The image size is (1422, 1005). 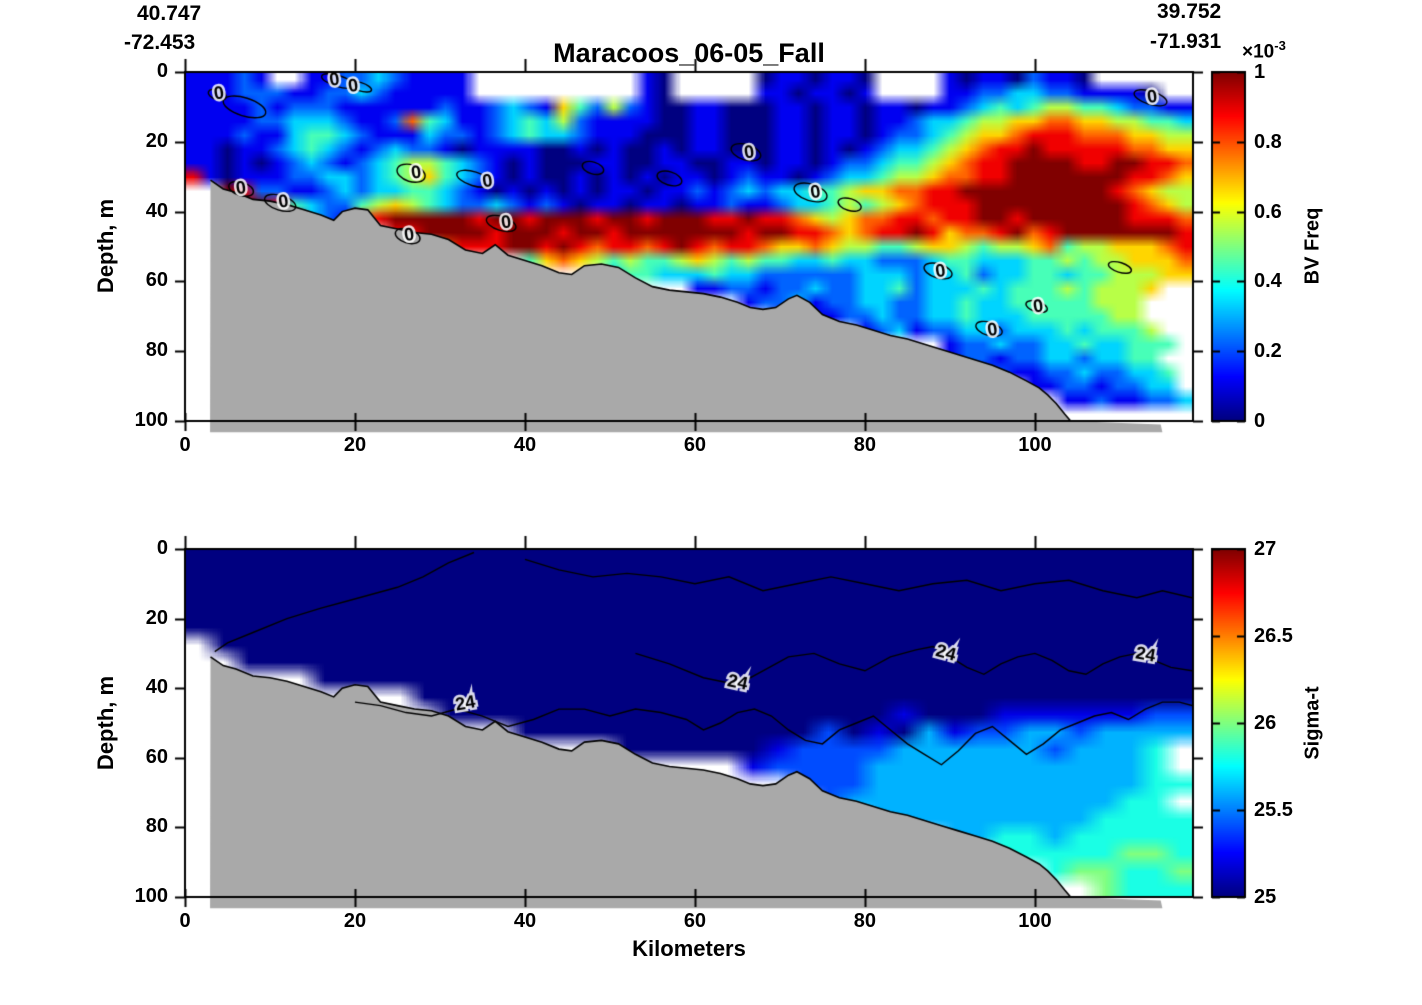 I want to click on colorbar-tick-label: 1, so click(x=1260, y=71).